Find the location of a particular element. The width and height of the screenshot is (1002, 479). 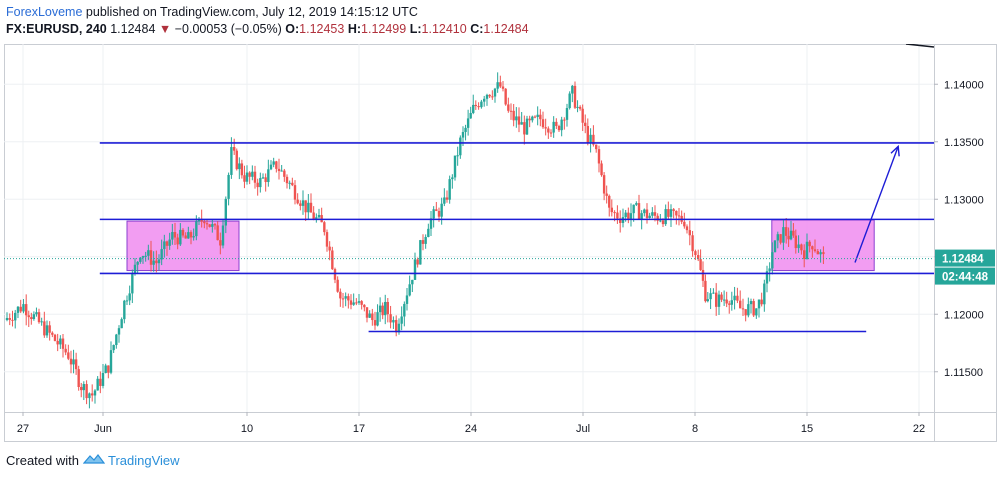

current-price-label-bg is located at coordinates (965, 258).